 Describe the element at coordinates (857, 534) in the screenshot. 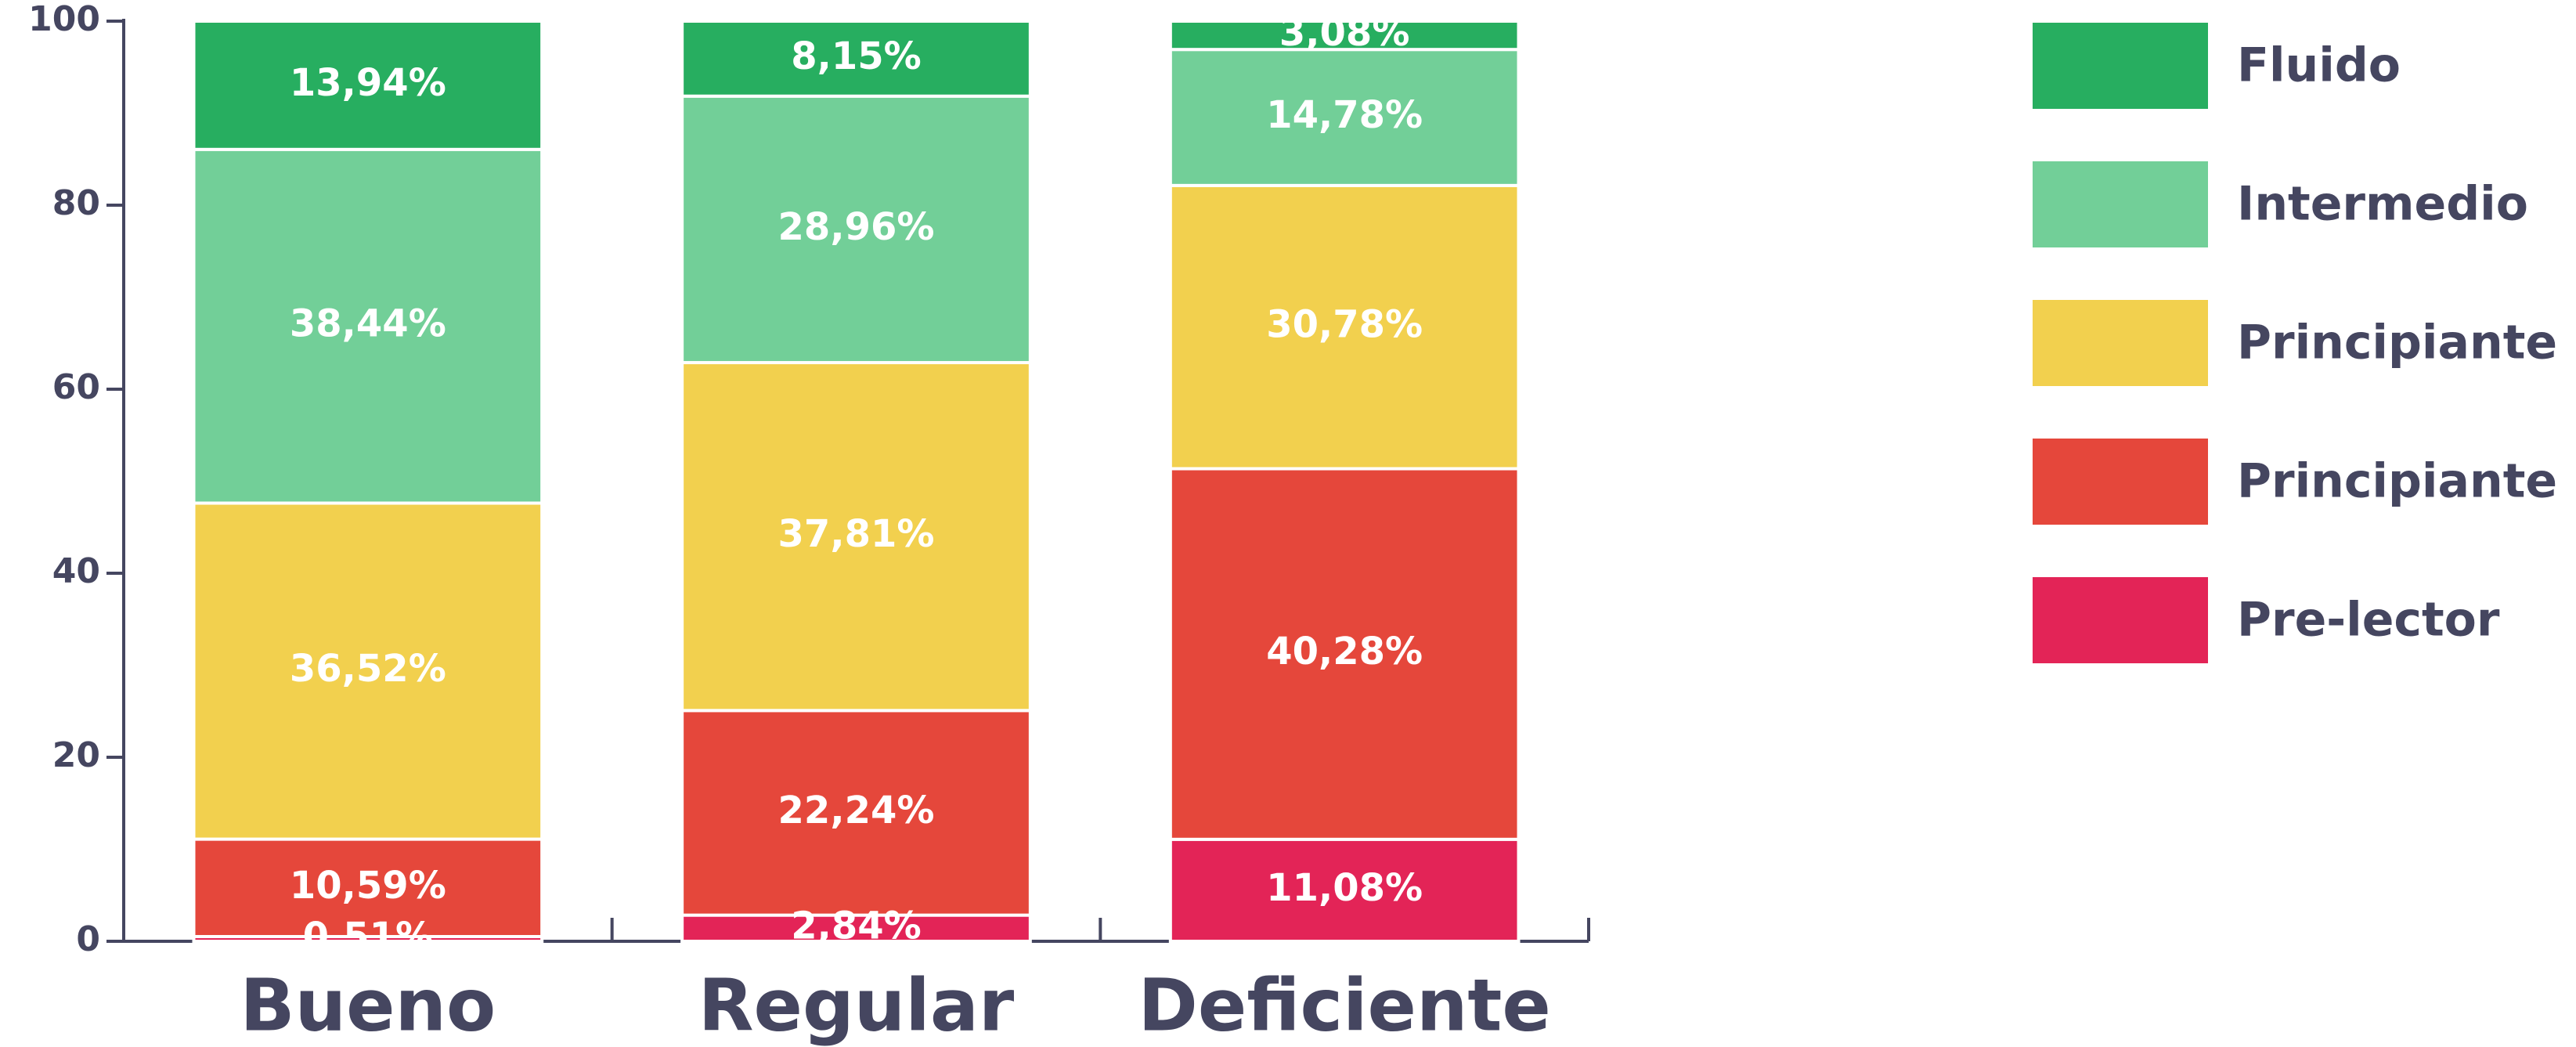

I see `data-label: 37,81%` at that location.